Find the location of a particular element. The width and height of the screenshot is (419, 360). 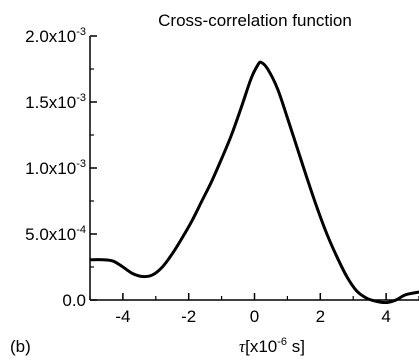

x-axis-title: τ[x10-6 s] is located at coordinates (272, 346).